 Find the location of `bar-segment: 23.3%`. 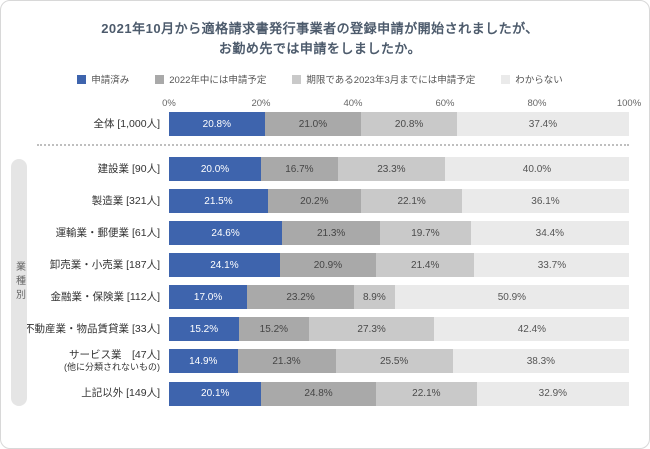

bar-segment: 23.3% is located at coordinates (391, 169).